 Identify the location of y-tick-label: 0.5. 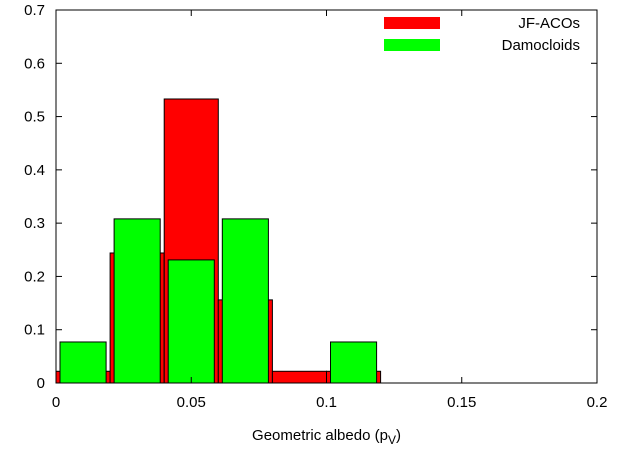
(34, 117).